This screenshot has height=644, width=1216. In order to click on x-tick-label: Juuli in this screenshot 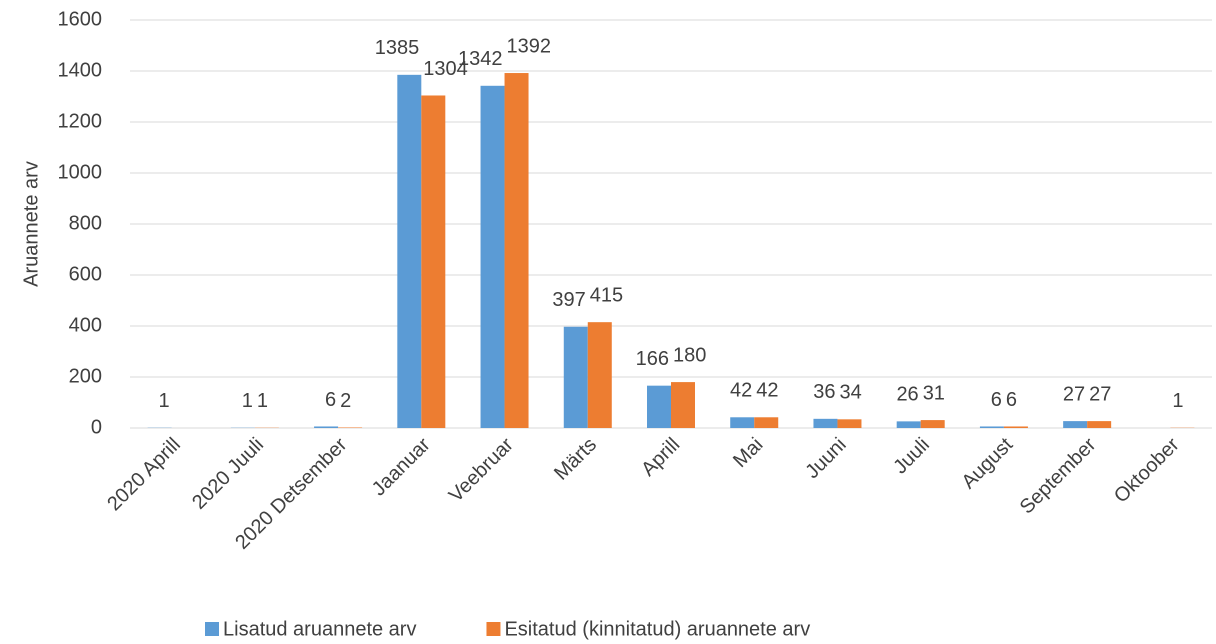, I will do `click(911, 456)`.